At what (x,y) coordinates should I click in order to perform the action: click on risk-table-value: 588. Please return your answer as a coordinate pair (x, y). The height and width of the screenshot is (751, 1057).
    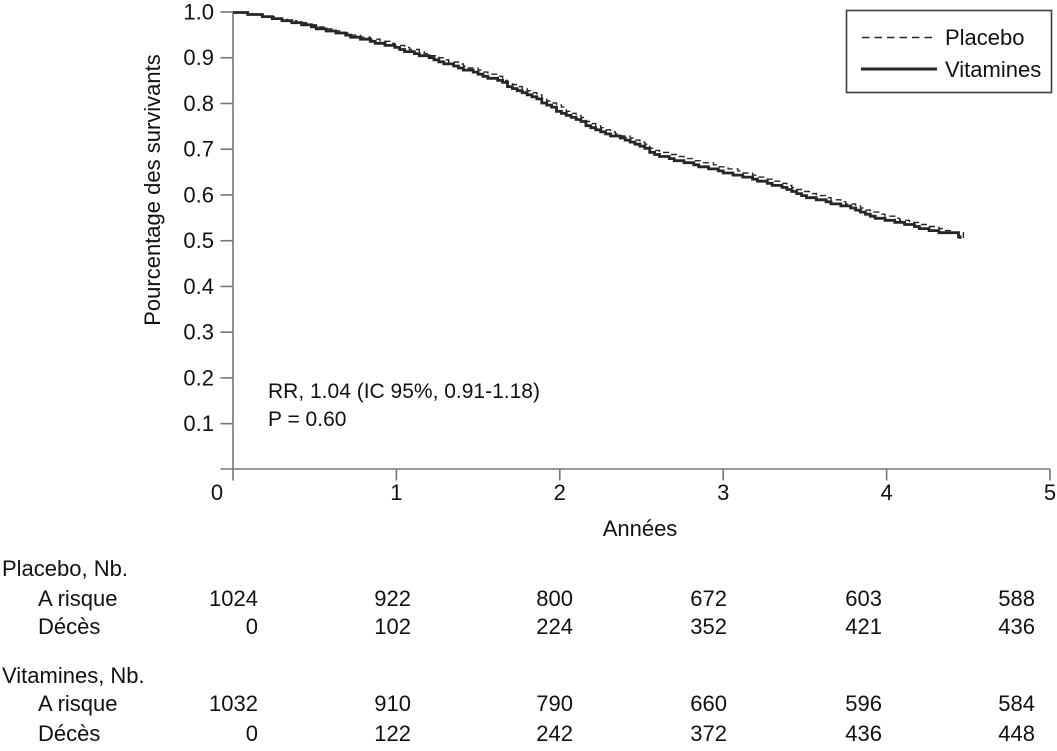
    Looking at the image, I should click on (1016, 598).